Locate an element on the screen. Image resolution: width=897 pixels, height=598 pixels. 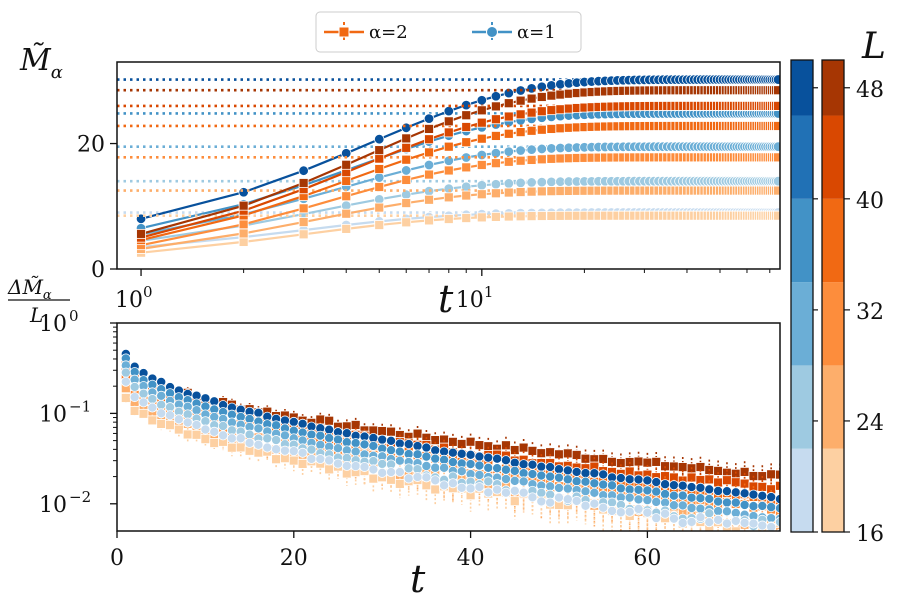
top-xtick-label: 101 is located at coordinates (475, 298).